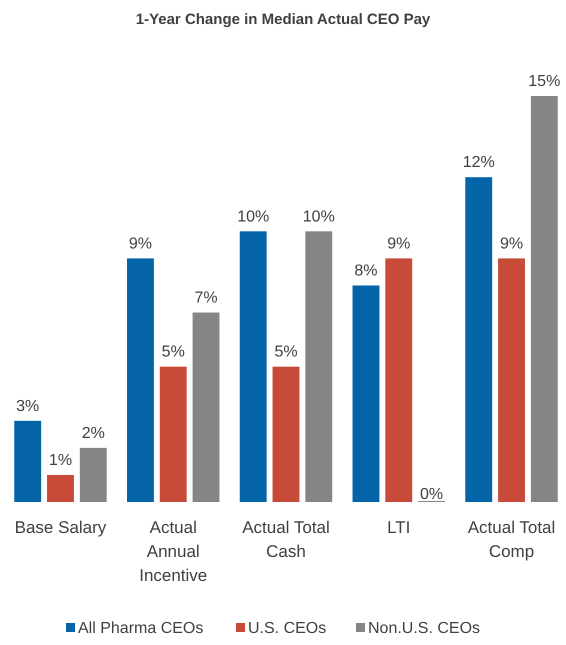  What do you see at coordinates (398, 527) in the screenshot?
I see `x-tick-label: LTI` at bounding box center [398, 527].